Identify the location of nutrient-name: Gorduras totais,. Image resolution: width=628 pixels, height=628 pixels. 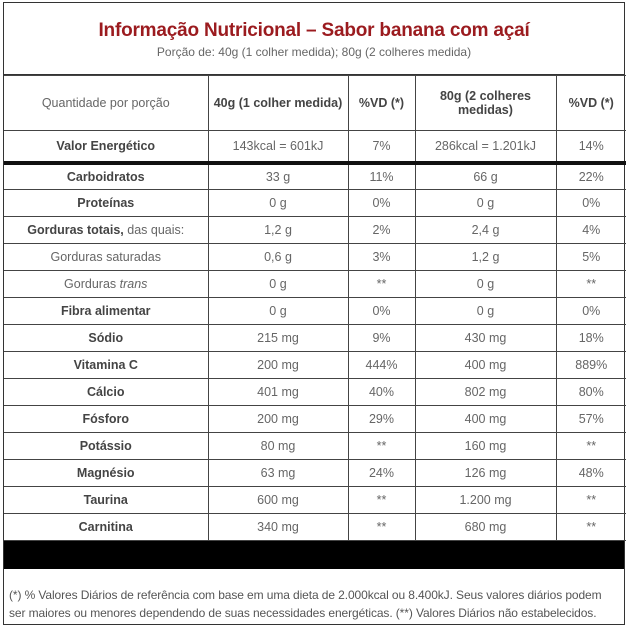
(75, 230).